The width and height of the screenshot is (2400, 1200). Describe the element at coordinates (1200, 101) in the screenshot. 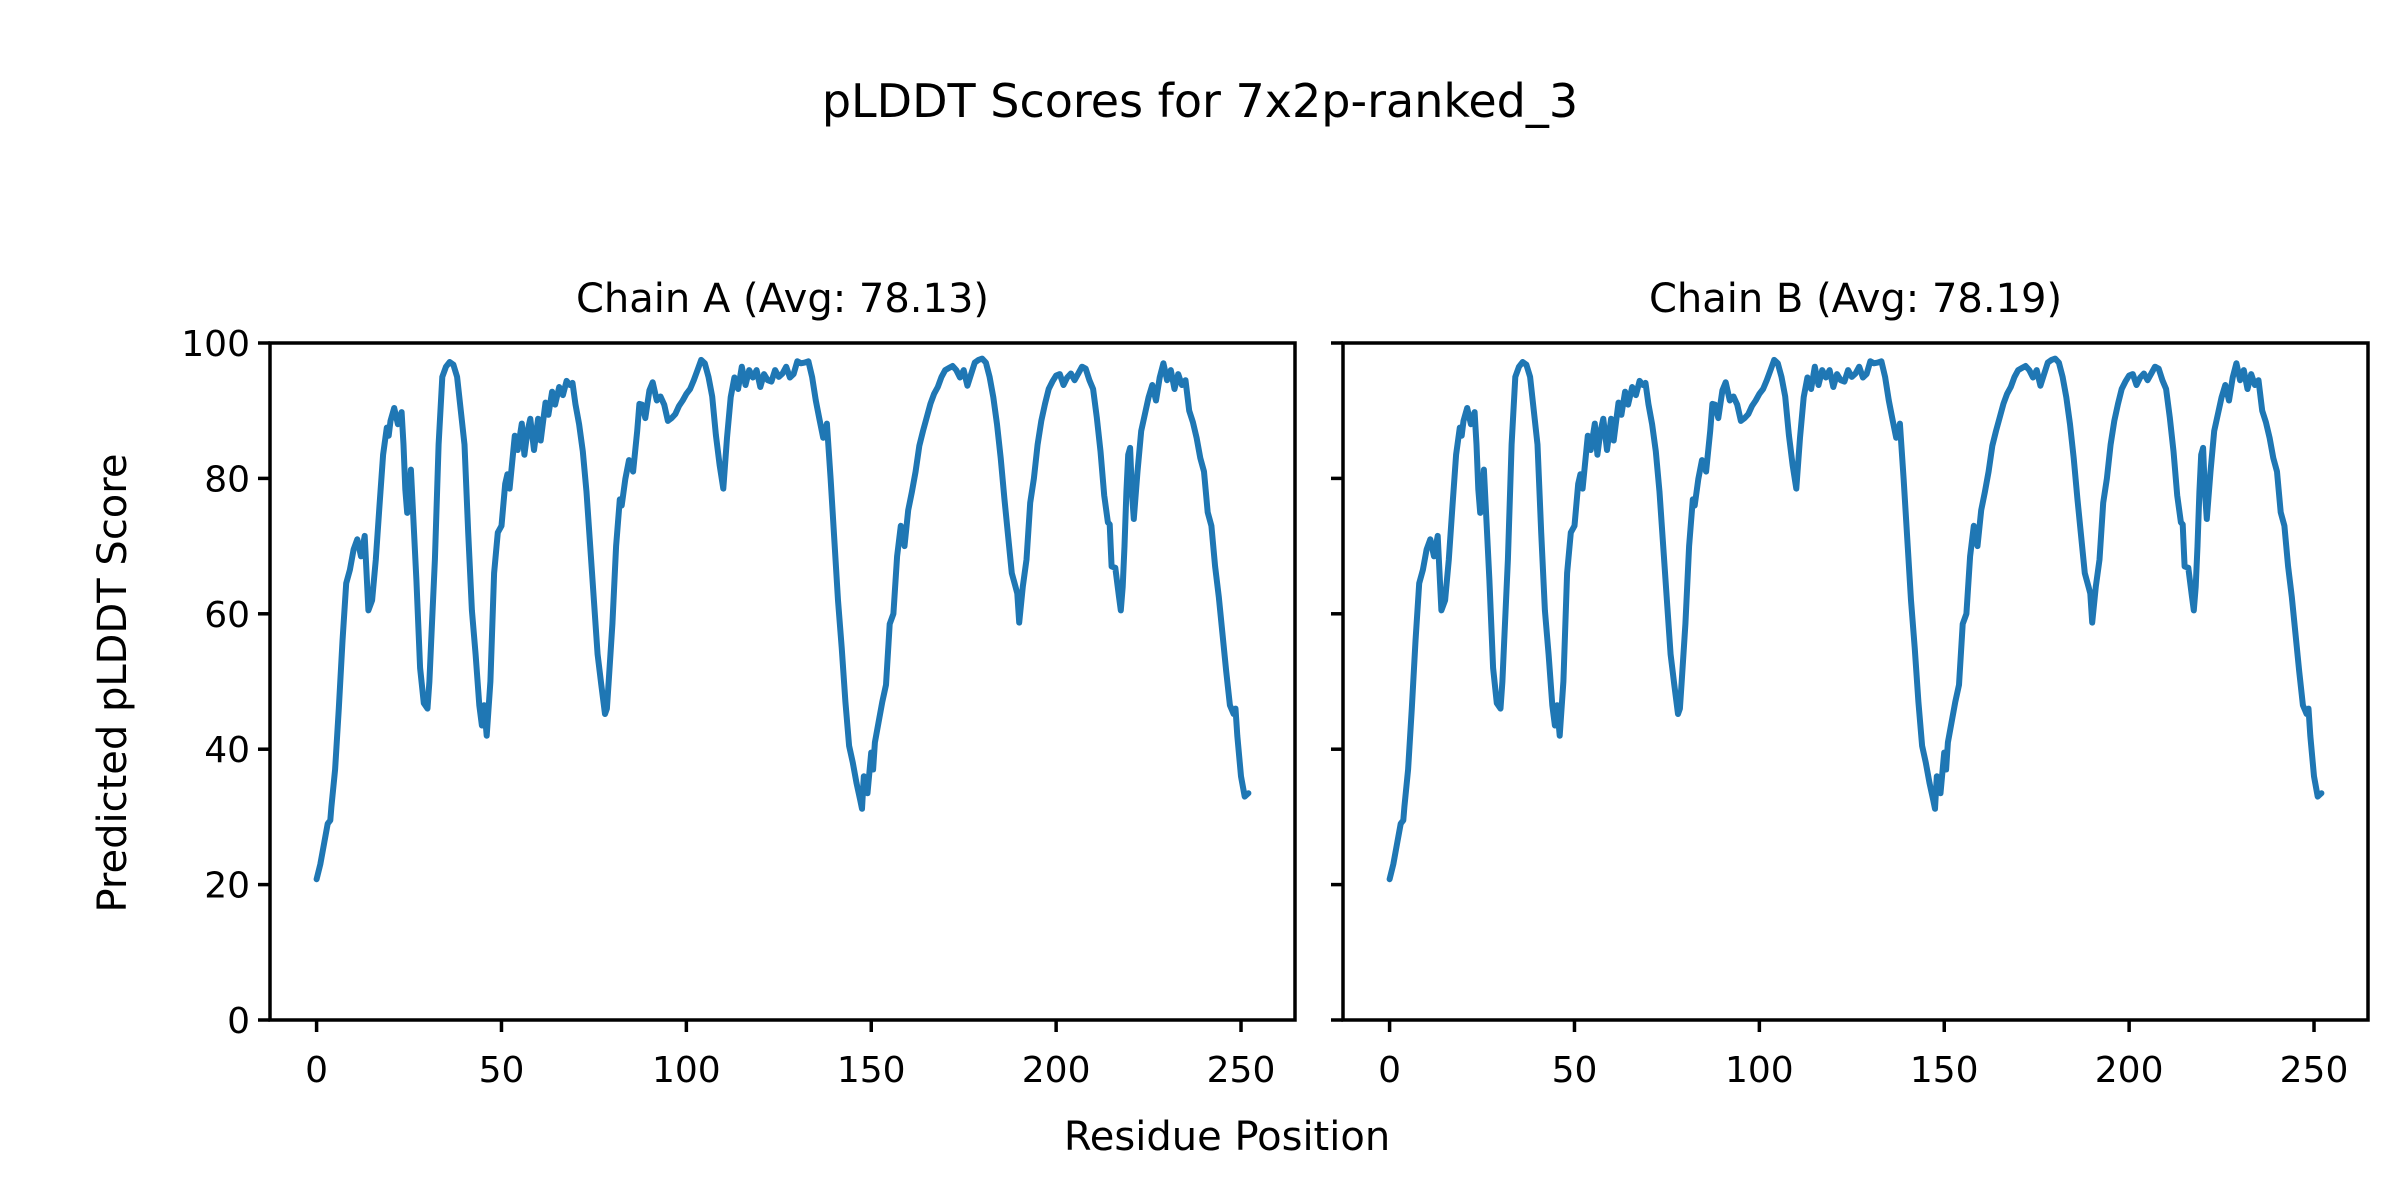

I see `figure-title: pLDDT Scores for 7x2p-ranked_3` at that location.